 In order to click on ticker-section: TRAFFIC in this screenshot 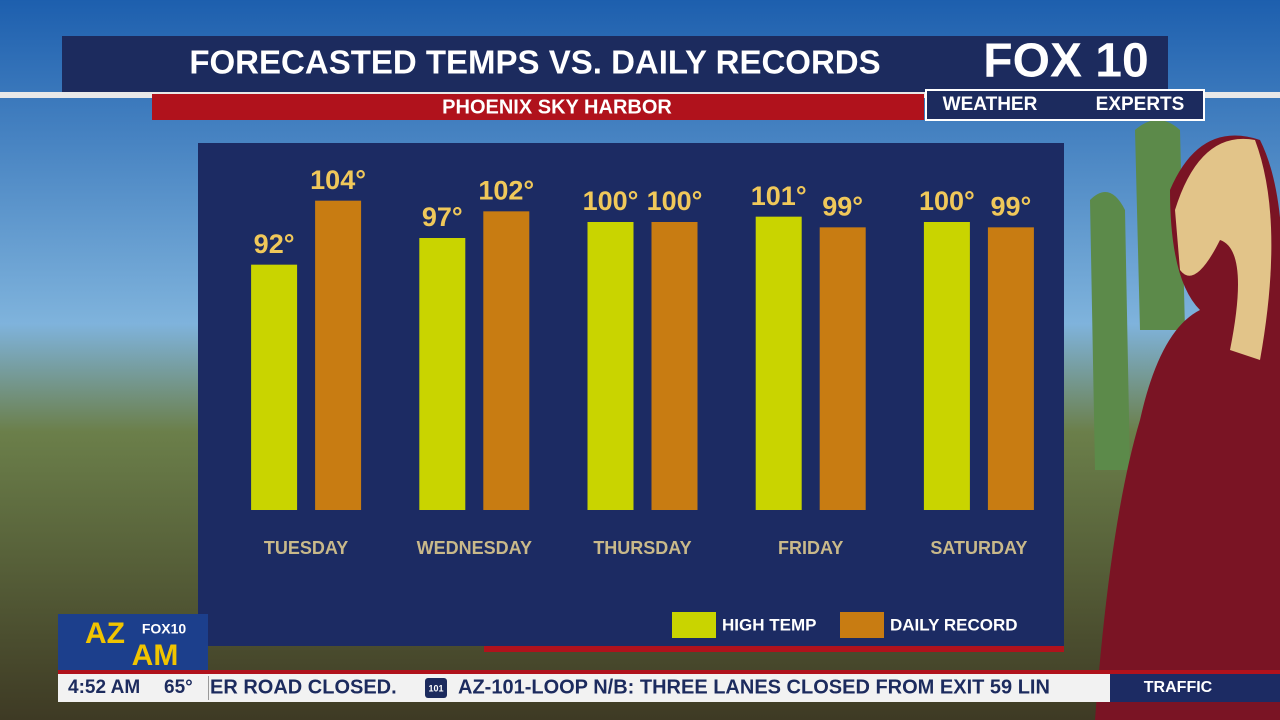, I will do `click(1178, 687)`.